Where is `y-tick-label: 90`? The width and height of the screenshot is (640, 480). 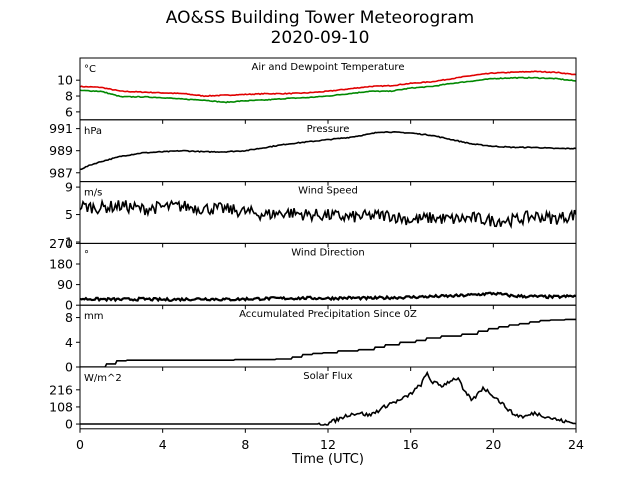 y-tick-label: 90 is located at coordinates (65, 284).